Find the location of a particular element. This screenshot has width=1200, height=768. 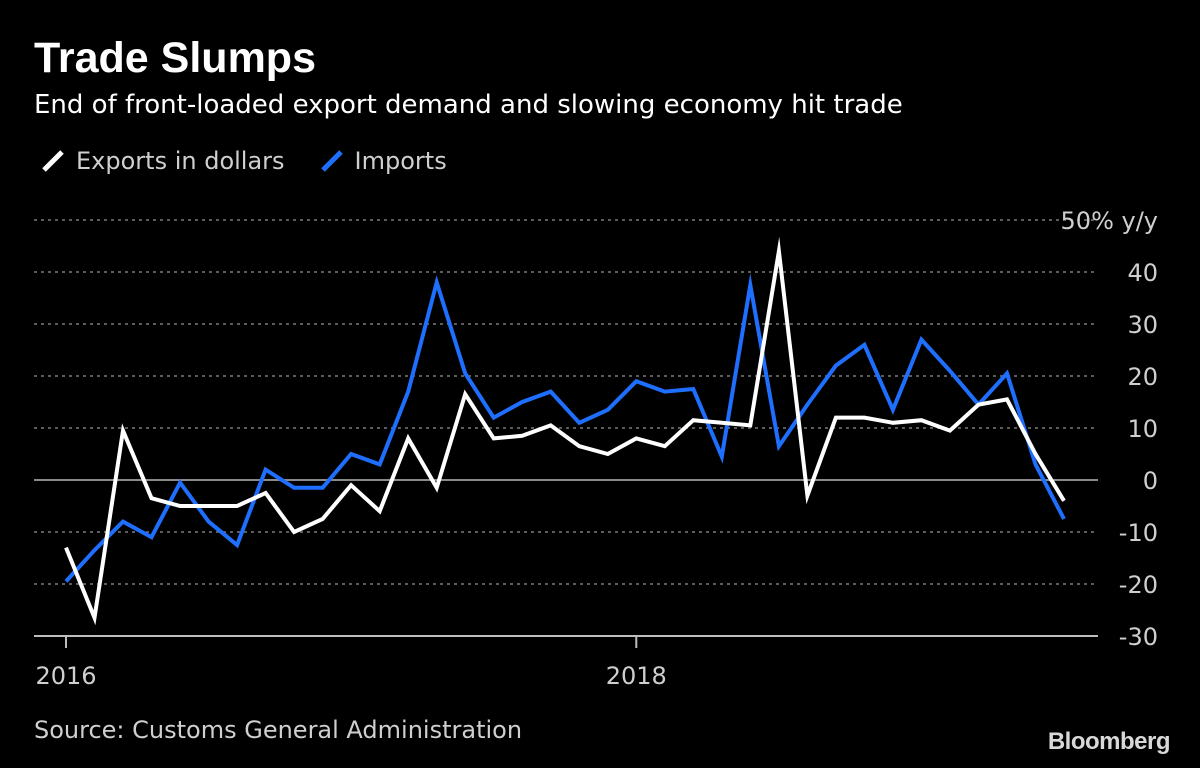

y-tick-label: -30 is located at coordinates (1138, 637).